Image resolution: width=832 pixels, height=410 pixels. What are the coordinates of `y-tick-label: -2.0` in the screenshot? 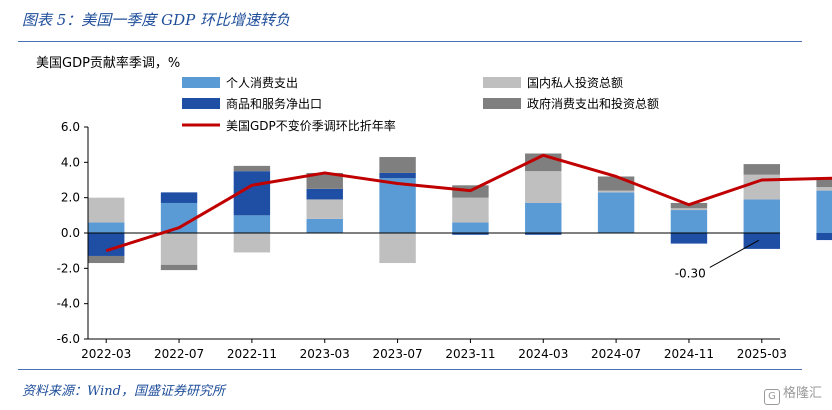 It's located at (68, 268).